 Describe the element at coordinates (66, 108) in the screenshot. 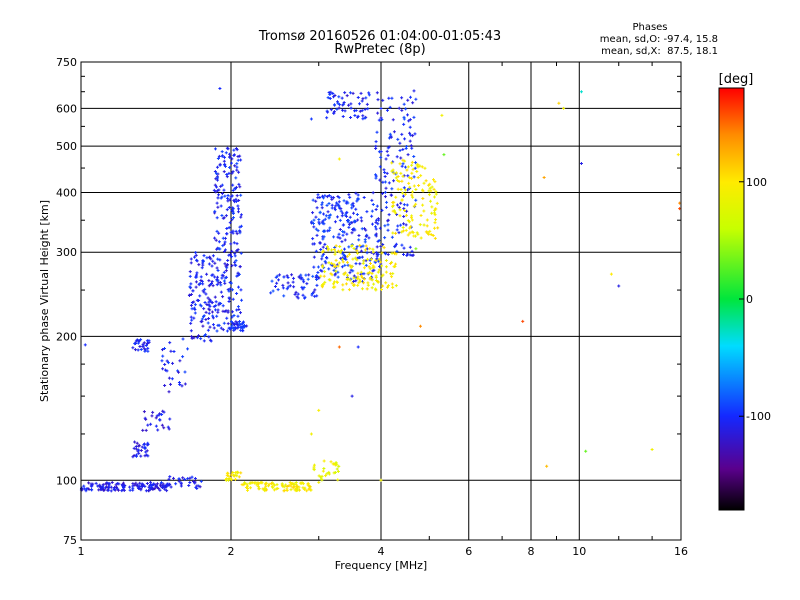

I see `y-tick-label: 600` at that location.